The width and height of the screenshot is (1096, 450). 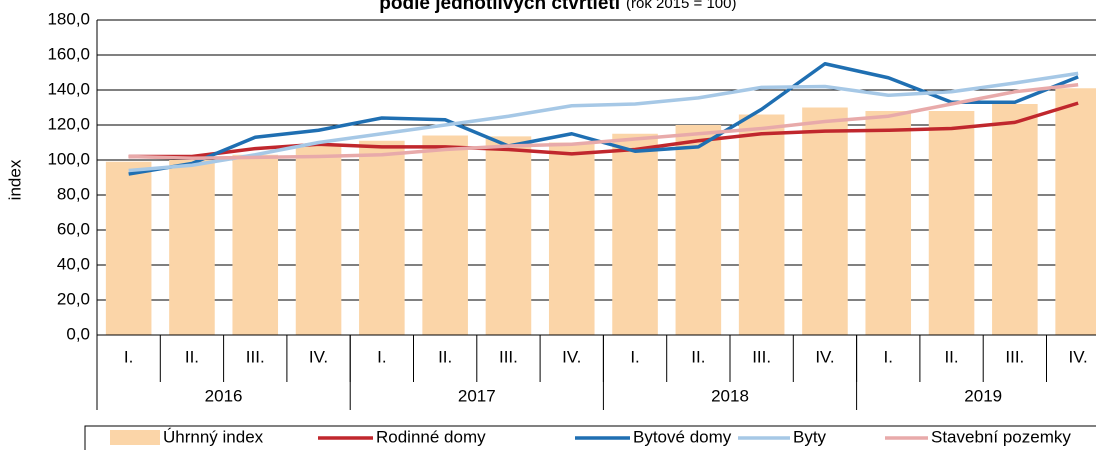 I want to click on group-label: 2016, so click(x=224, y=395).